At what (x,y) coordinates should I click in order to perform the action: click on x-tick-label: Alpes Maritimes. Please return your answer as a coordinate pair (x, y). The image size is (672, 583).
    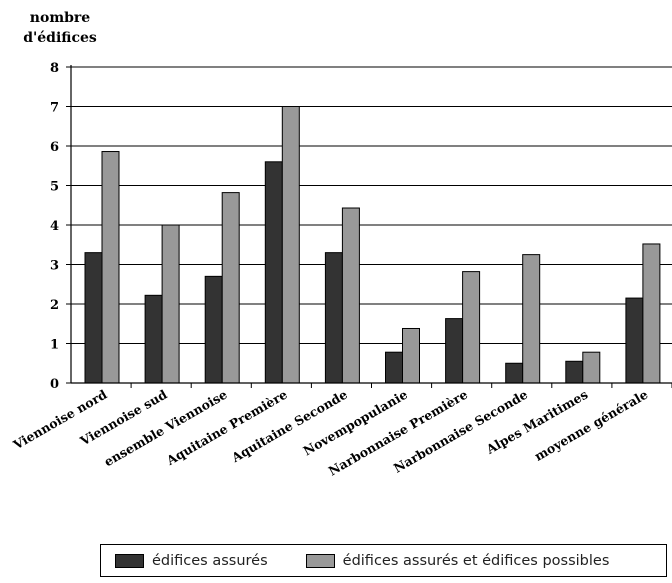
    Looking at the image, I should click on (537, 422).